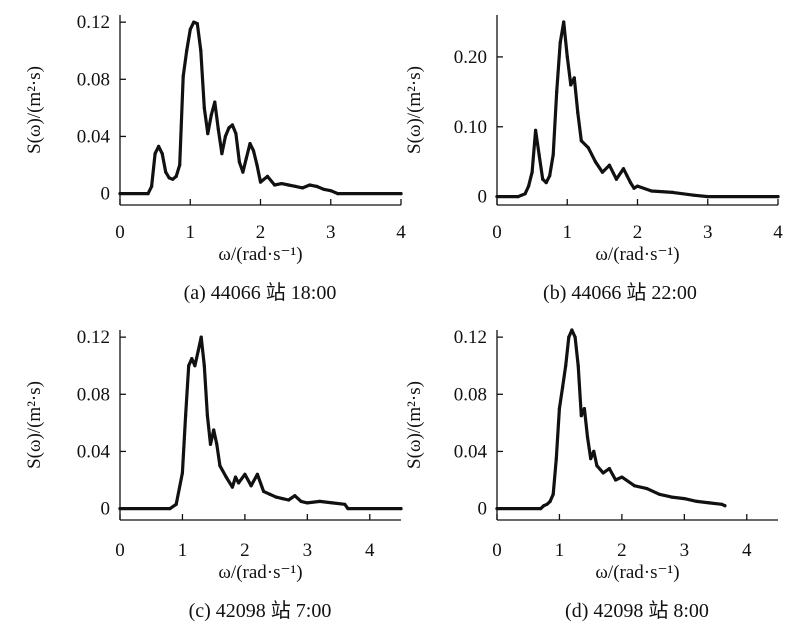 The image size is (800, 631). What do you see at coordinates (260, 292) in the screenshot?
I see `panel-caption: (a) 44066 站 18:00` at bounding box center [260, 292].